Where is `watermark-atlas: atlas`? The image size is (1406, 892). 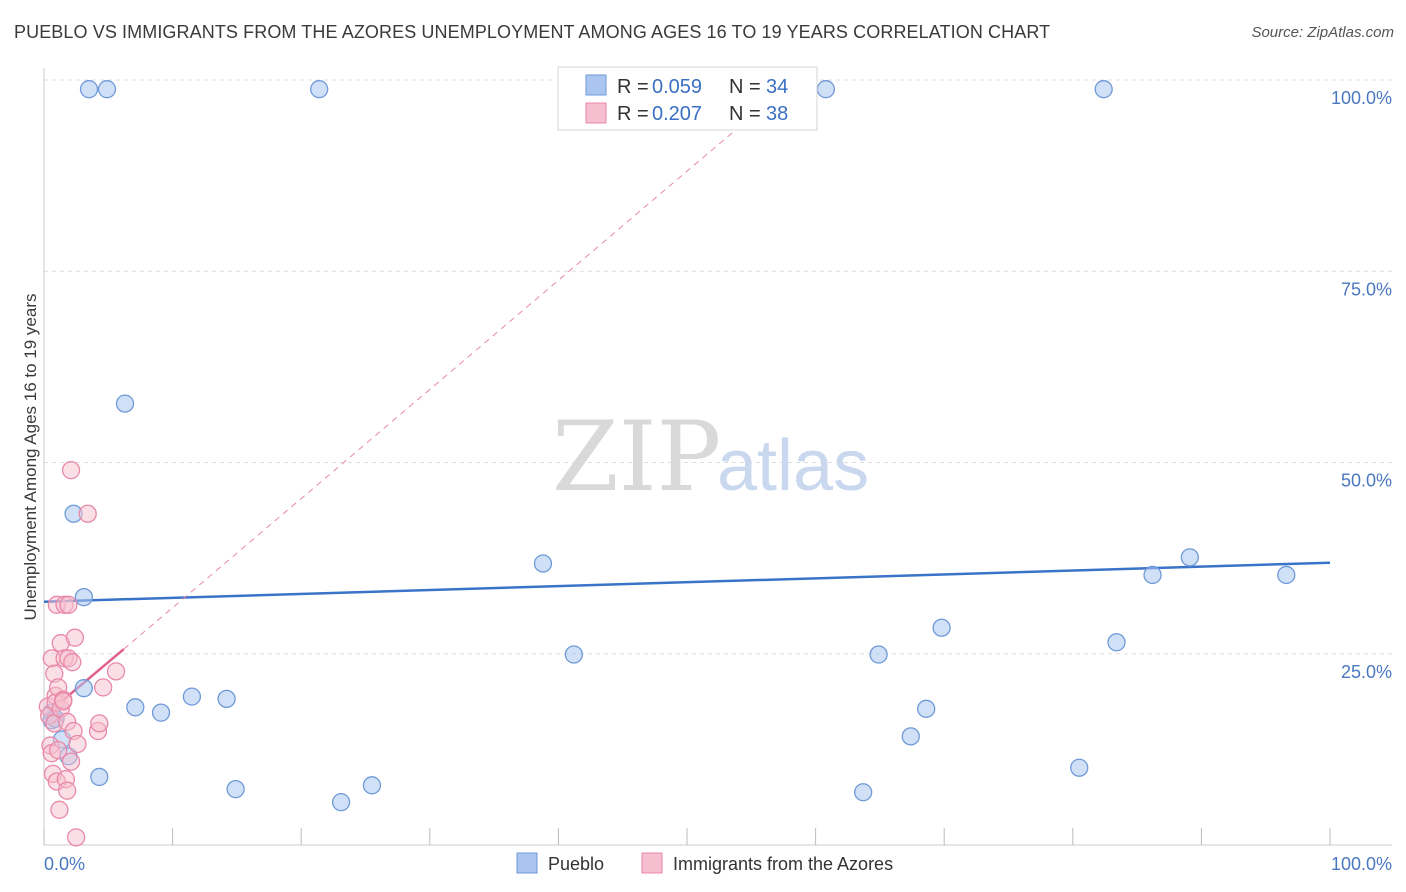
watermark-atlas: atlas is located at coordinates (793, 466).